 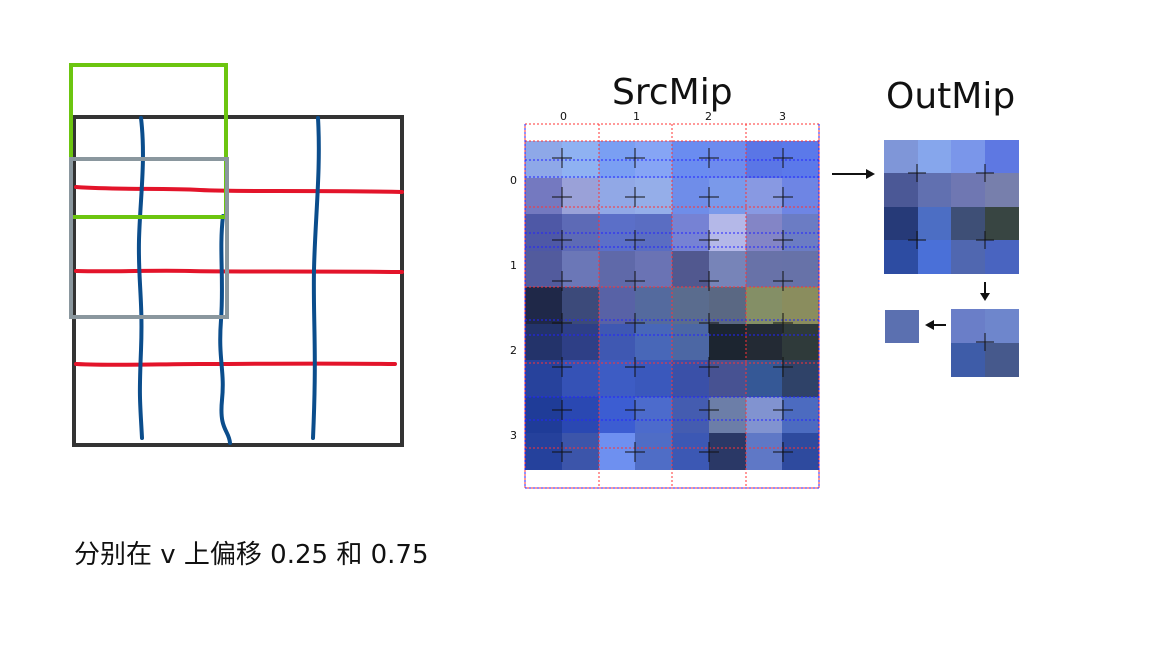 What do you see at coordinates (149, 238) in the screenshot?
I see `gray-sample-box` at bounding box center [149, 238].